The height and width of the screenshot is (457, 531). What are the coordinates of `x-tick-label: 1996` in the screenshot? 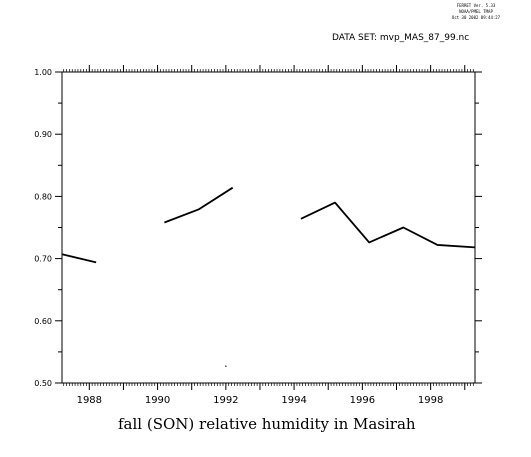 It's located at (362, 400).